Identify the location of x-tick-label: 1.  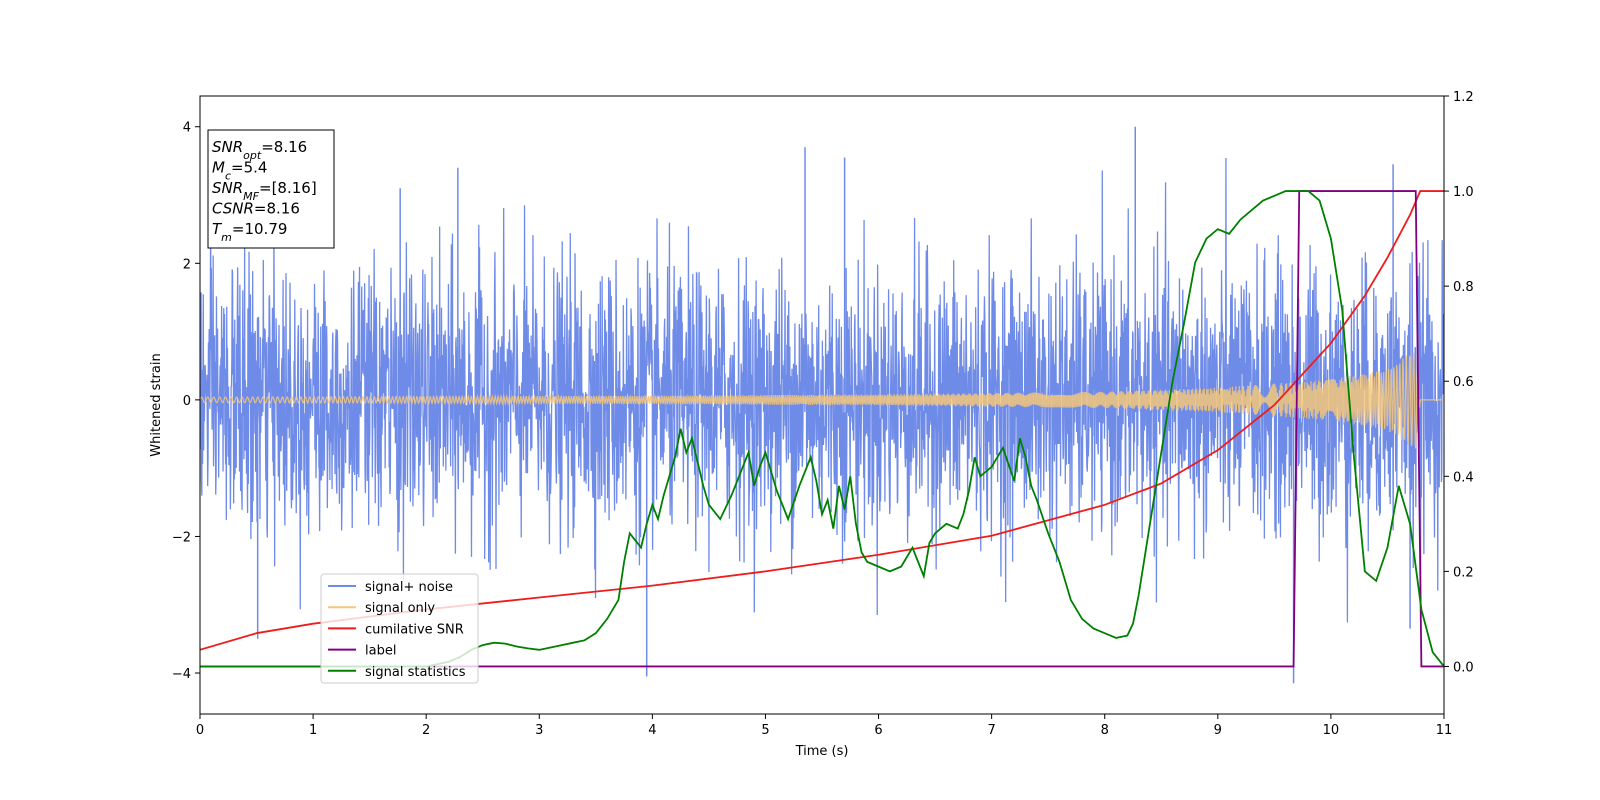
(313, 730).